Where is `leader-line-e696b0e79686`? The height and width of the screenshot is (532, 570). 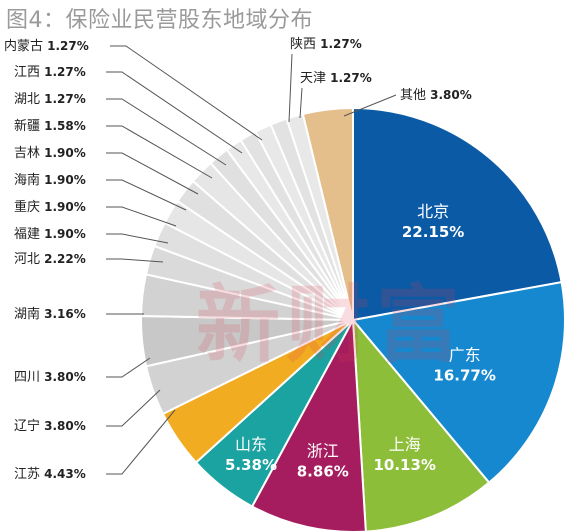 leader-line-e696b0e79686 is located at coordinates (159, 152).